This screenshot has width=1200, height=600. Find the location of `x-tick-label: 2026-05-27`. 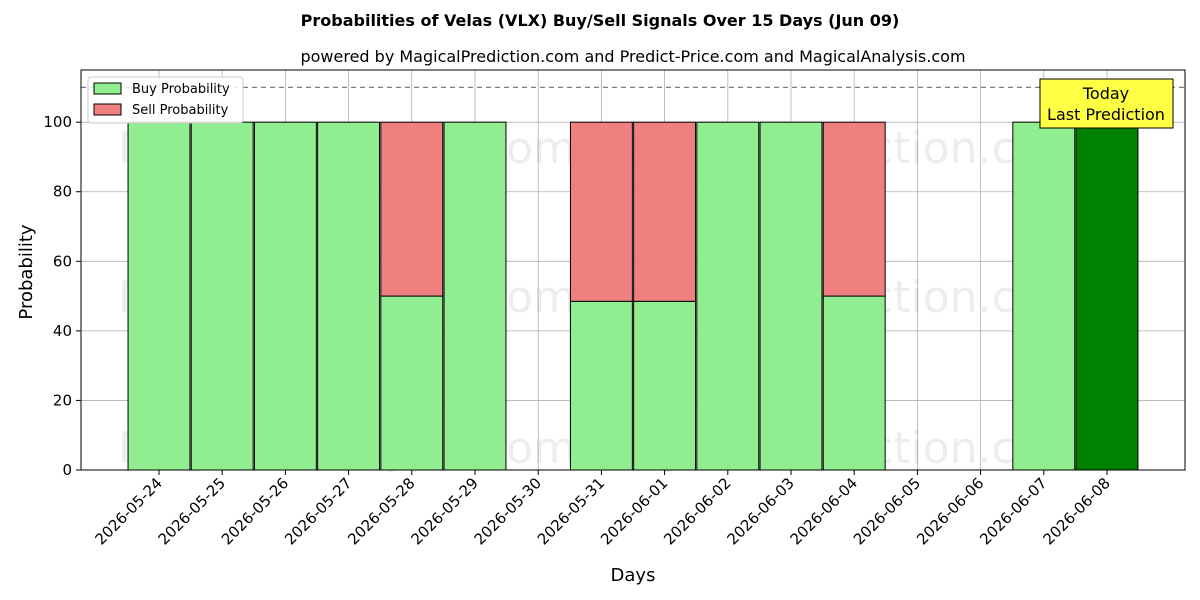

x-tick-label: 2026-05-27 is located at coordinates (318, 511).